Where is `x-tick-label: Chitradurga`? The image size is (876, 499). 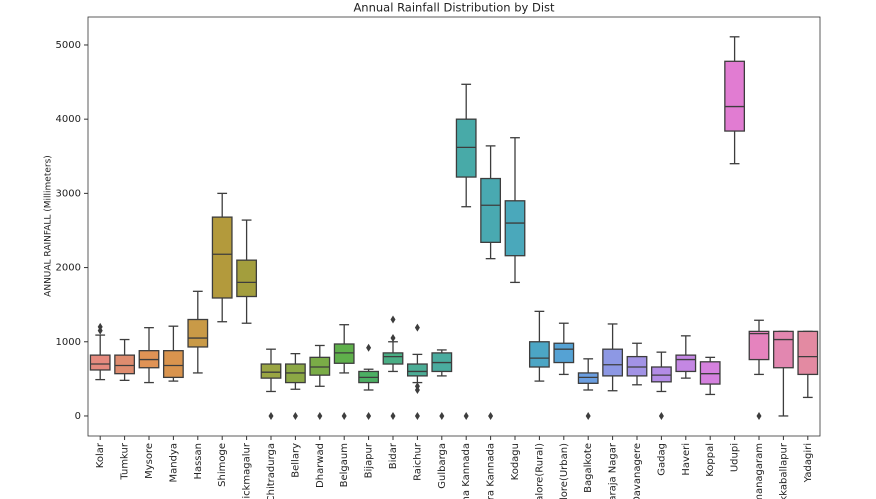
x-tick-label: Chitradurga is located at coordinates (271, 471).